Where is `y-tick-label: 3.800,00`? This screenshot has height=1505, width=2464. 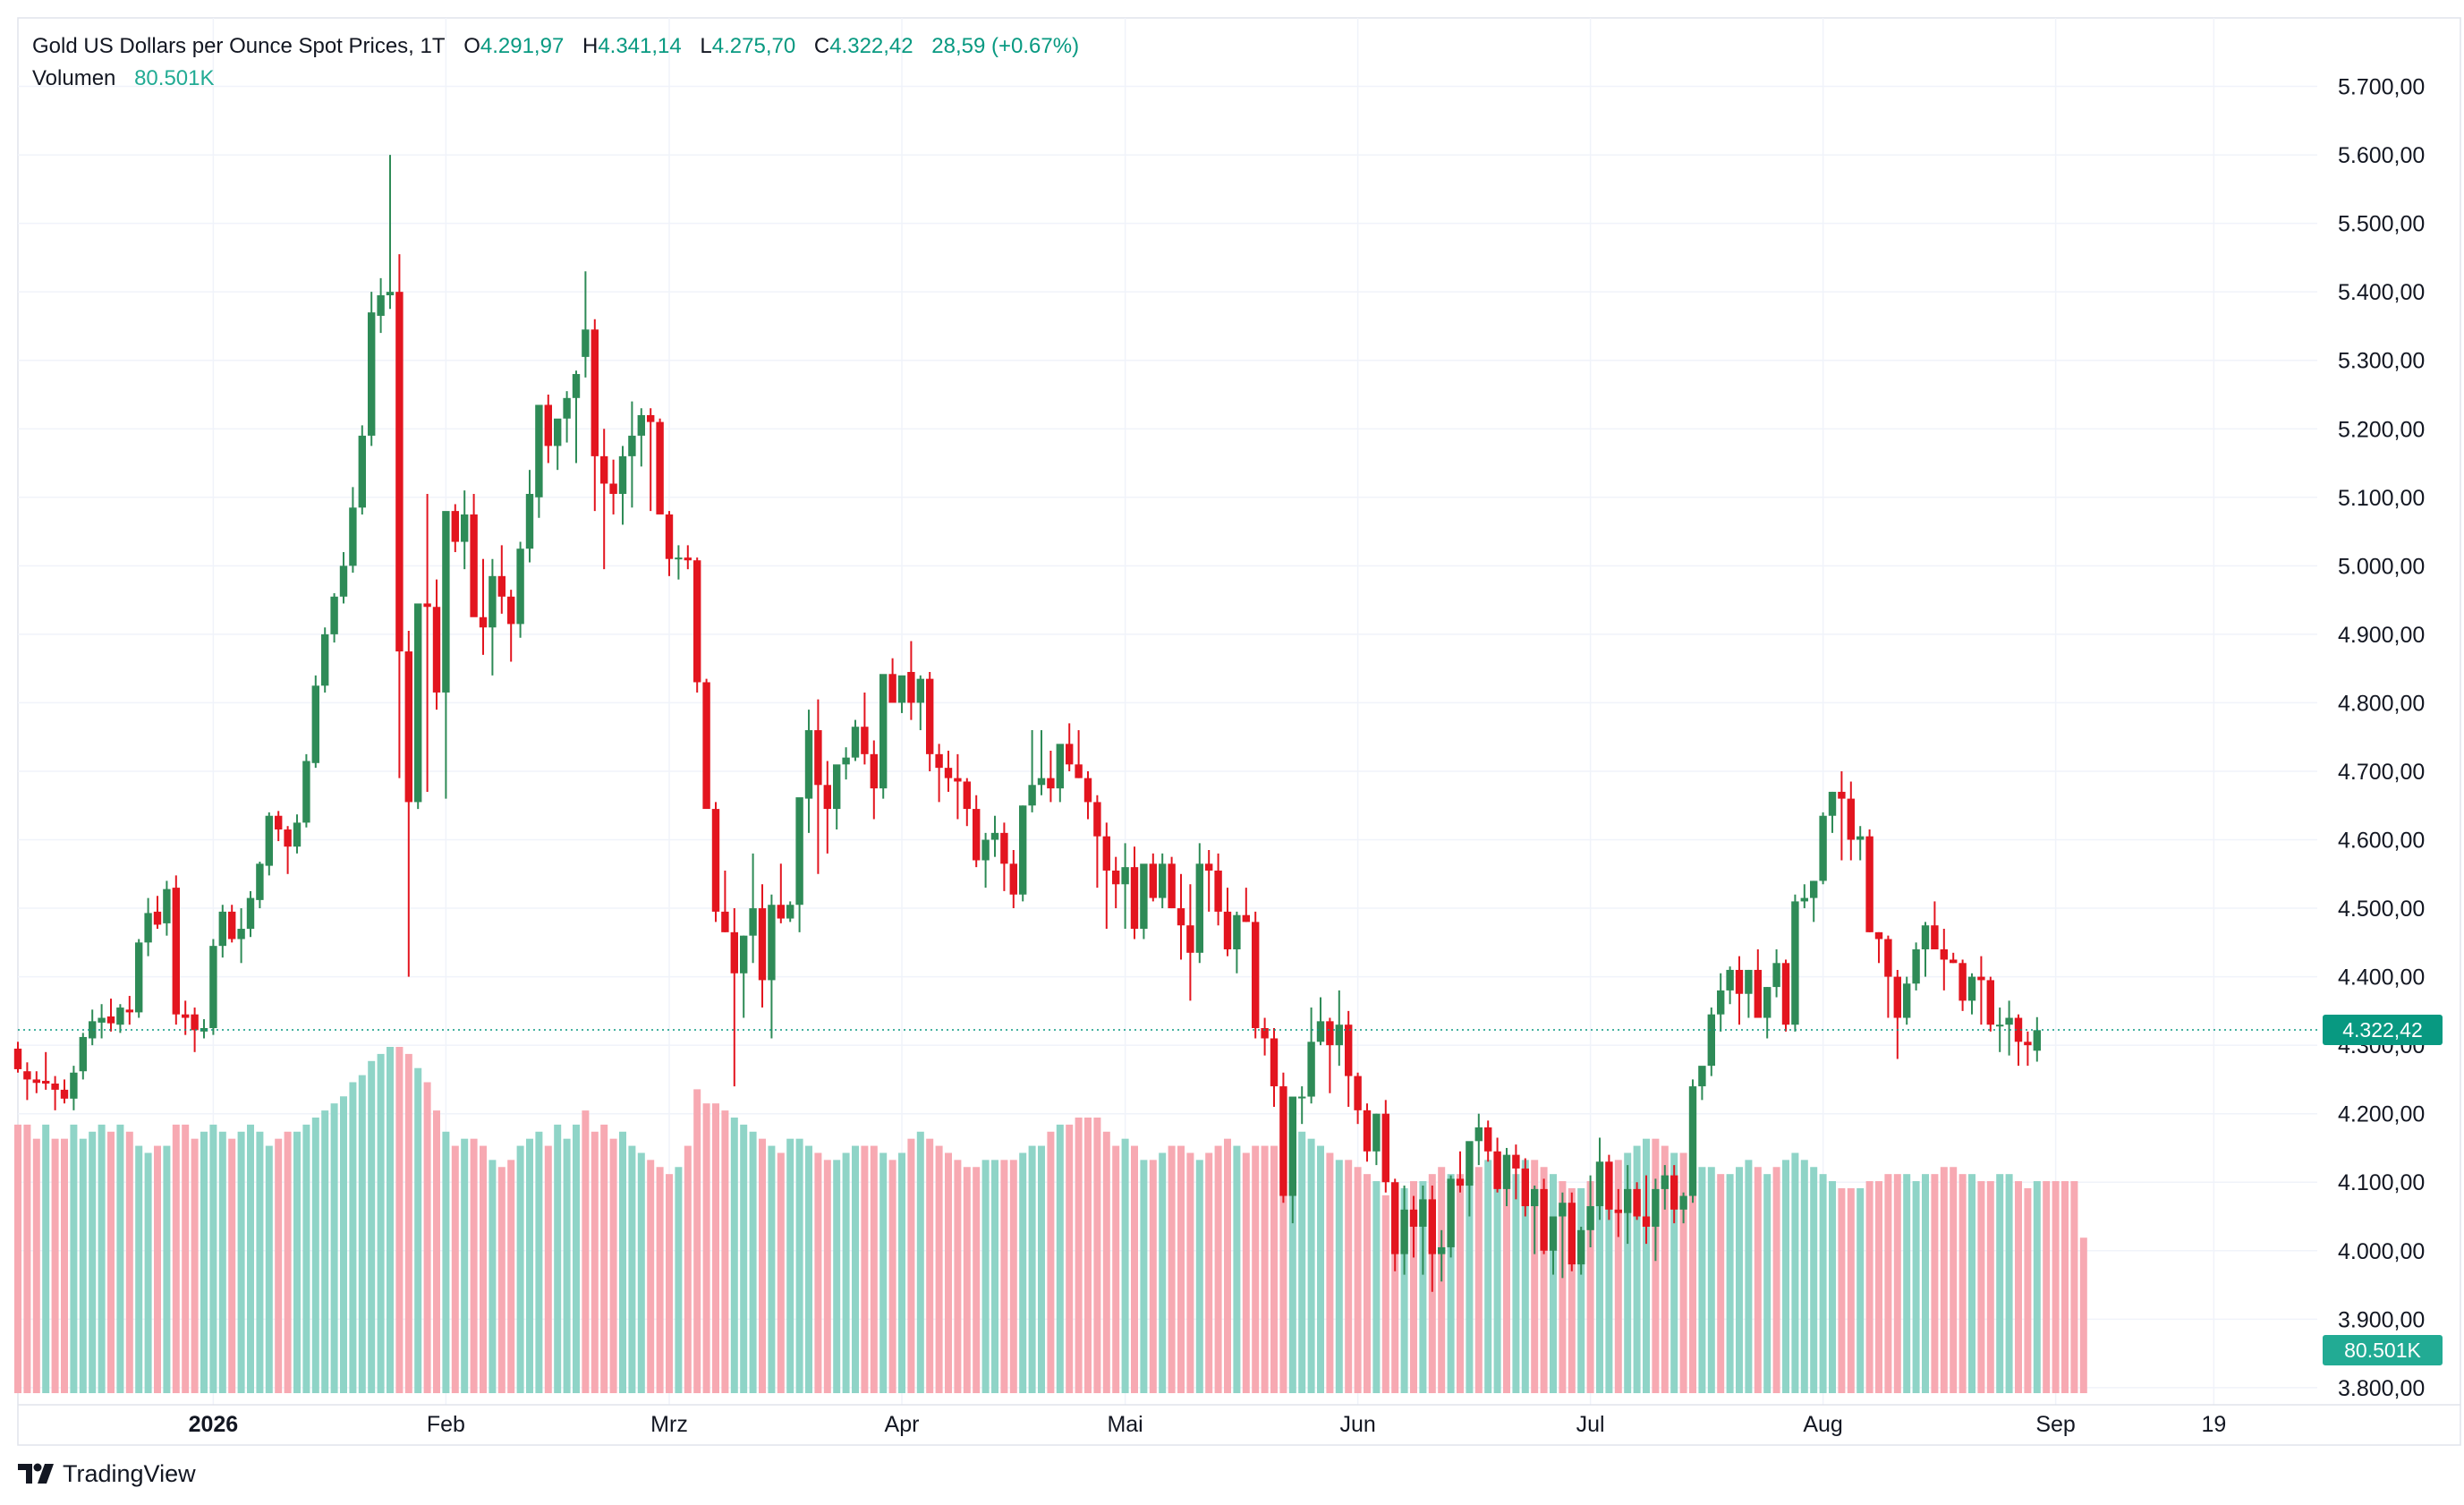
y-tick-label: 3.800,00 is located at coordinates (2382, 1388).